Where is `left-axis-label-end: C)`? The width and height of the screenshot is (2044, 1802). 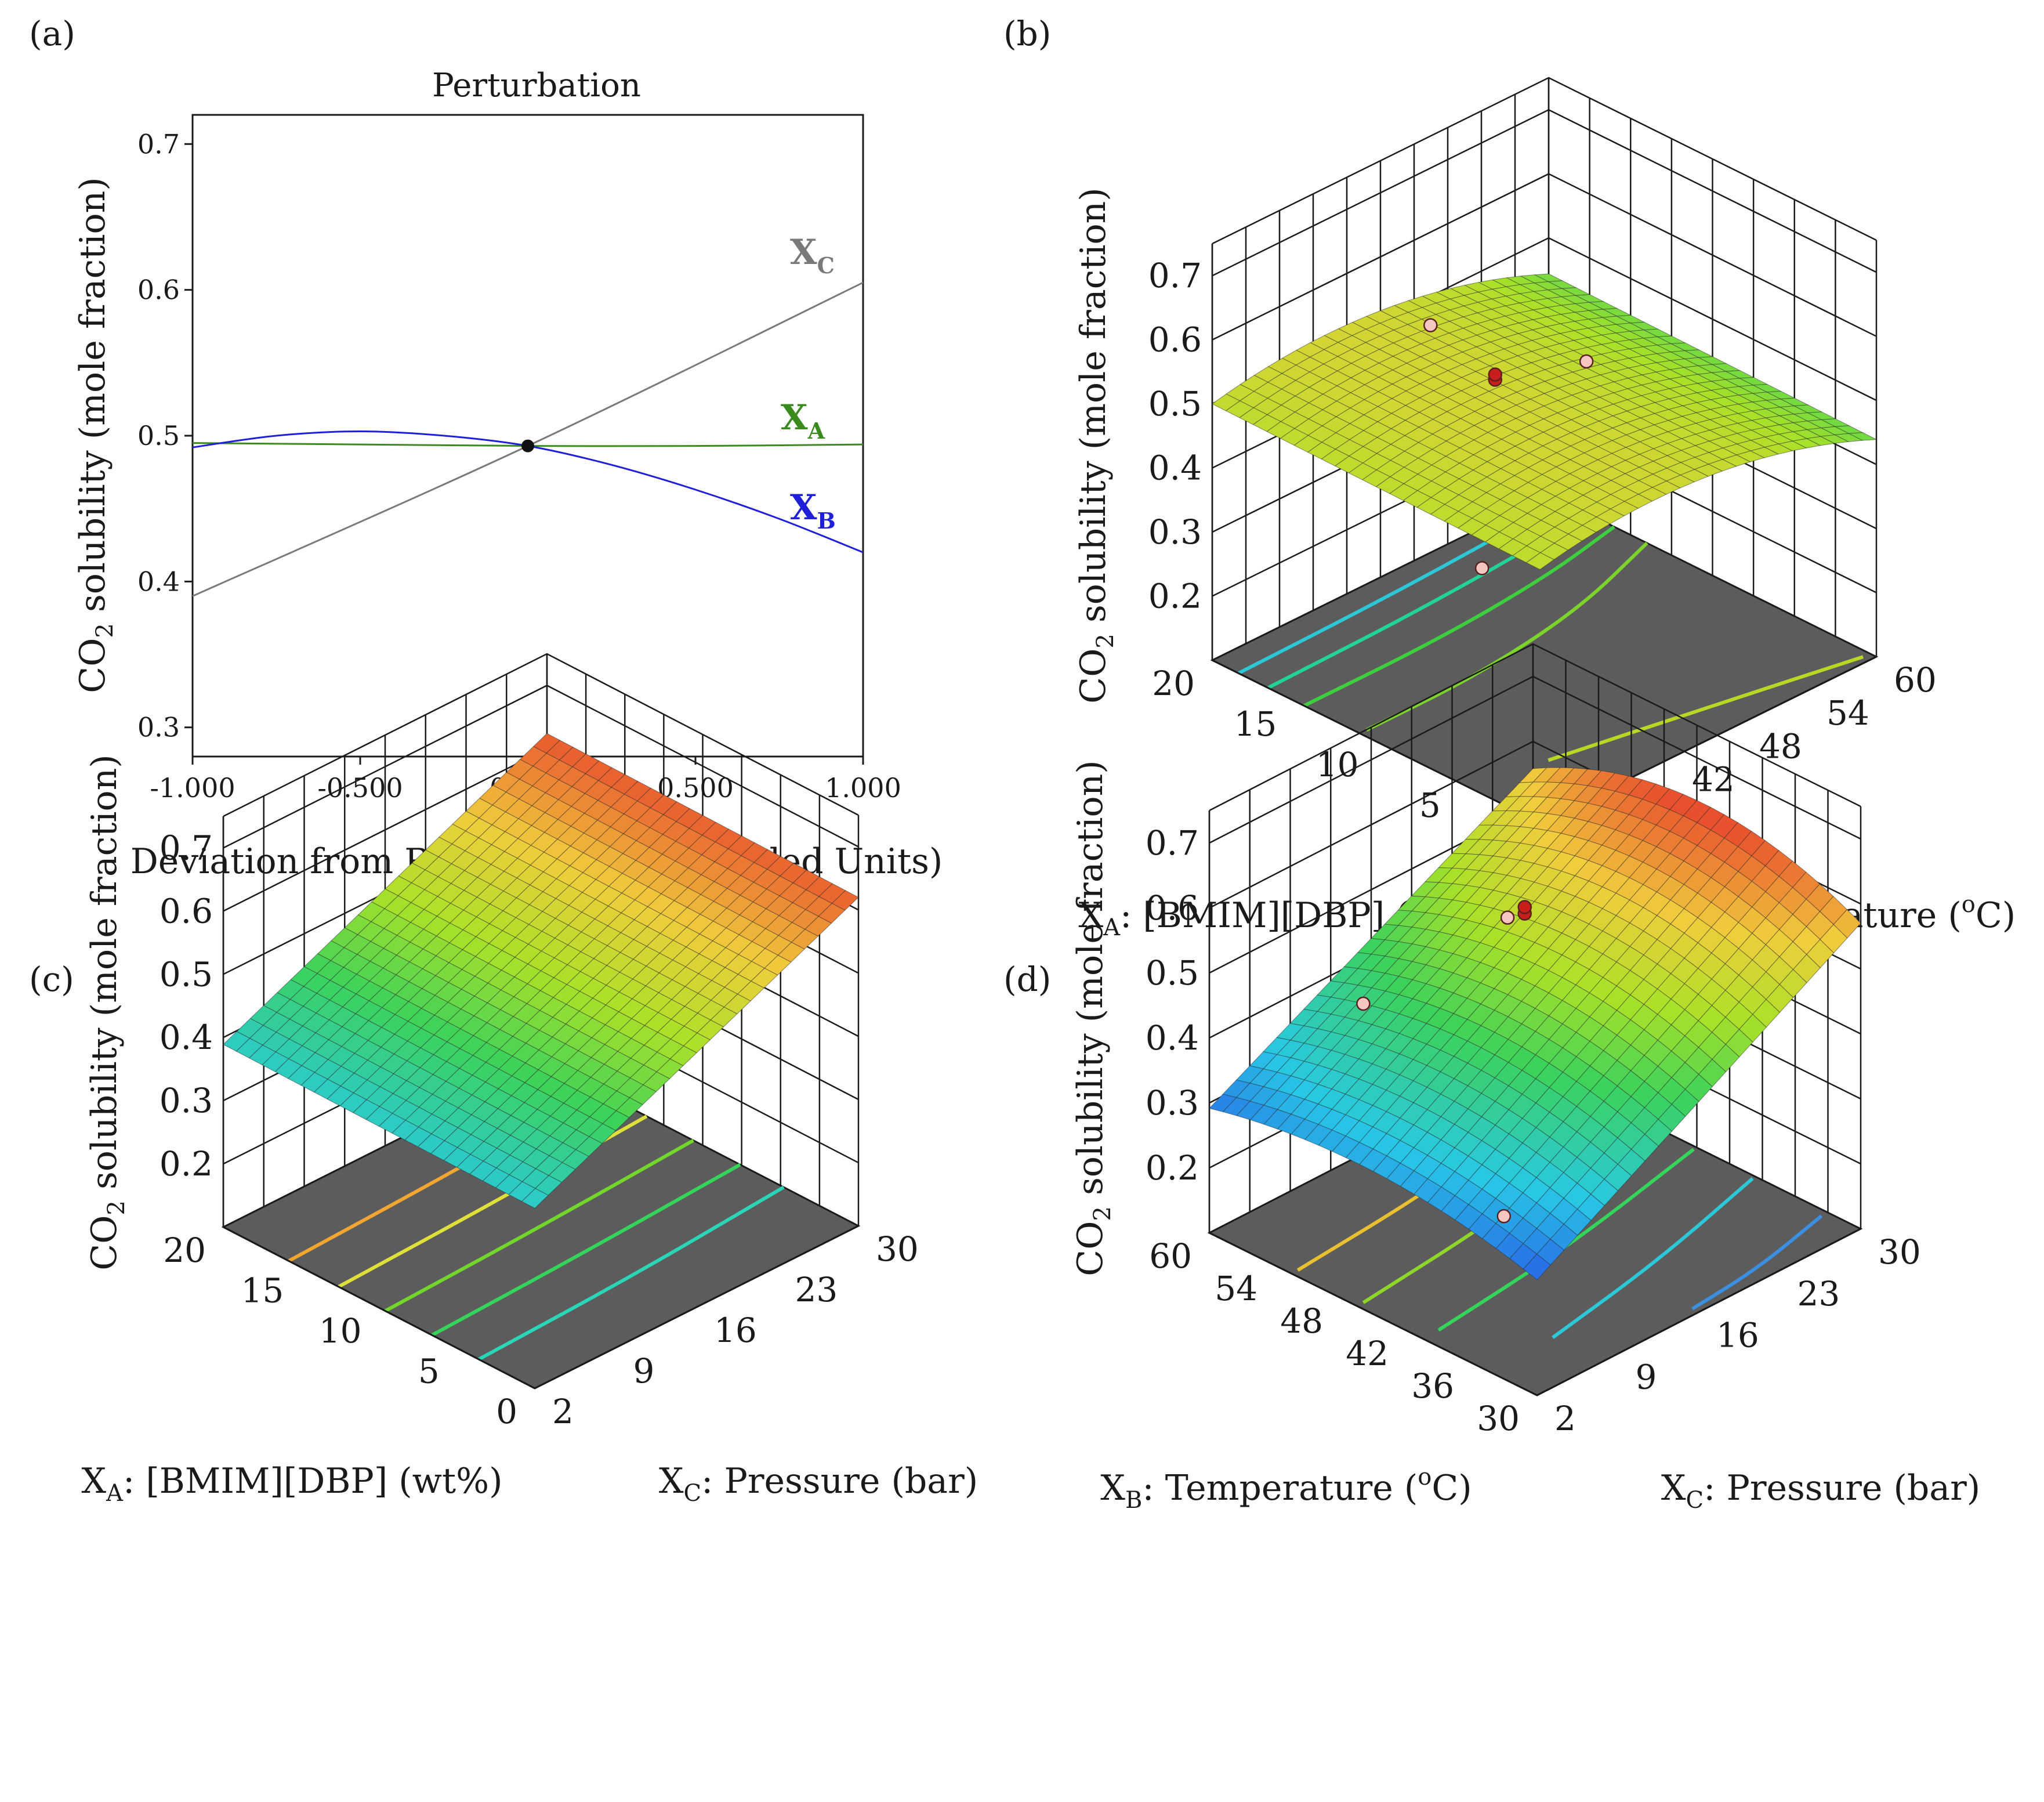
left-axis-label-end: C) is located at coordinates (1451, 1488).